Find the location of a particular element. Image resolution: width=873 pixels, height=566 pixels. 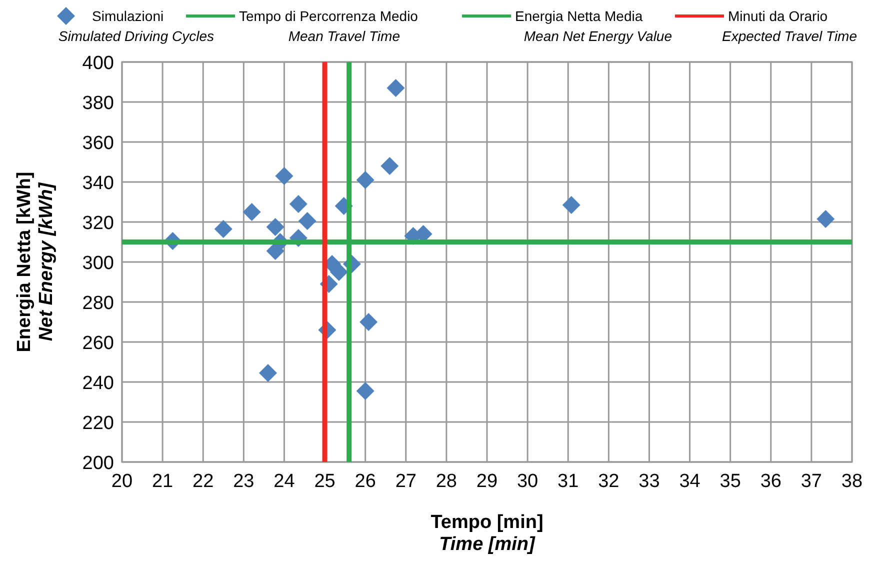

y-tick-label: 200 is located at coordinates (98, 463).